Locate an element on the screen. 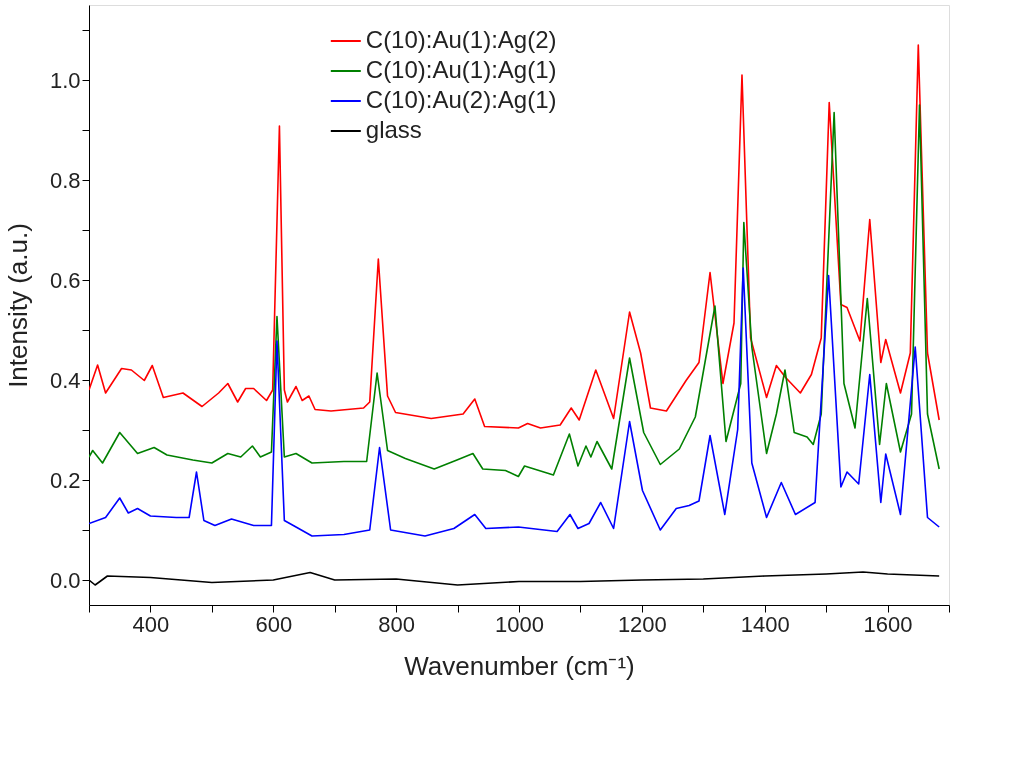 The height and width of the screenshot is (783, 1022). y-tick-label: 0.6 is located at coordinates (65, 280).